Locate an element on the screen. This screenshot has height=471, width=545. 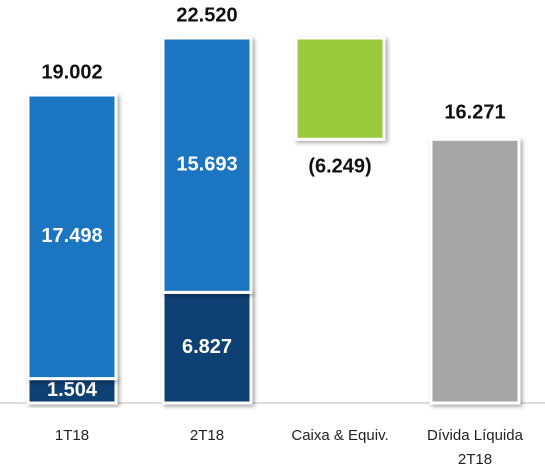
value-label: (6.249) is located at coordinates (339, 167).